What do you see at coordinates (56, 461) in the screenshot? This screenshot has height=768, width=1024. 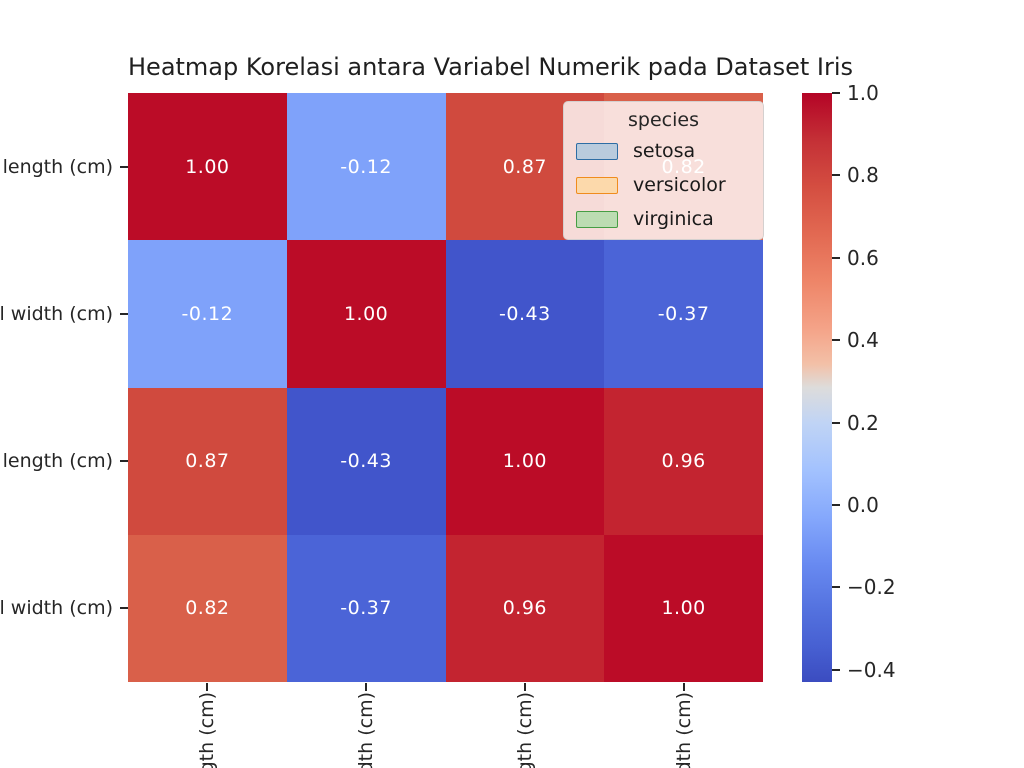 I see `y-tick-label: petal length (cm)` at bounding box center [56, 461].